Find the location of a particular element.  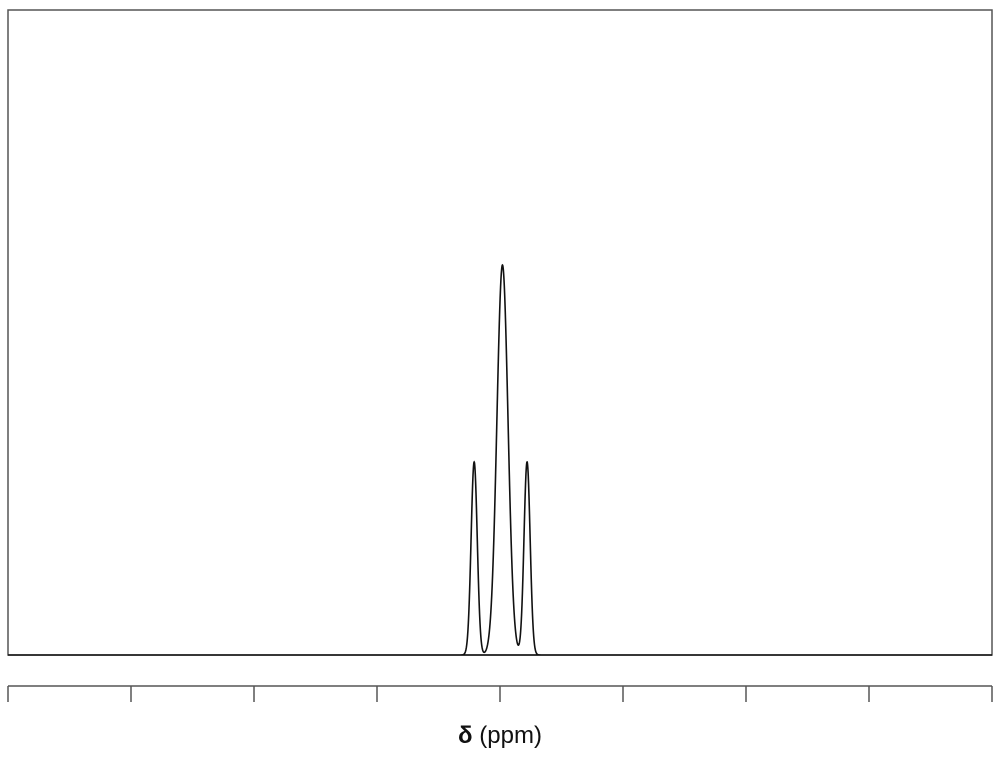

x-axis-label: δ (ppm) is located at coordinates (500, 736).